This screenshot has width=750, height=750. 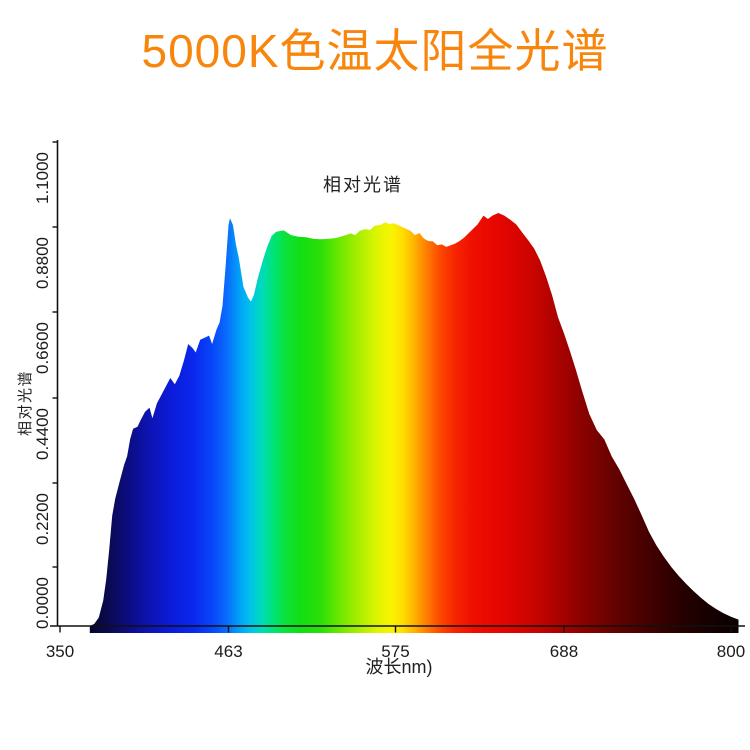 I want to click on x-axis-tick-labels: 350 463 575 688 800, so click(x=395, y=651).